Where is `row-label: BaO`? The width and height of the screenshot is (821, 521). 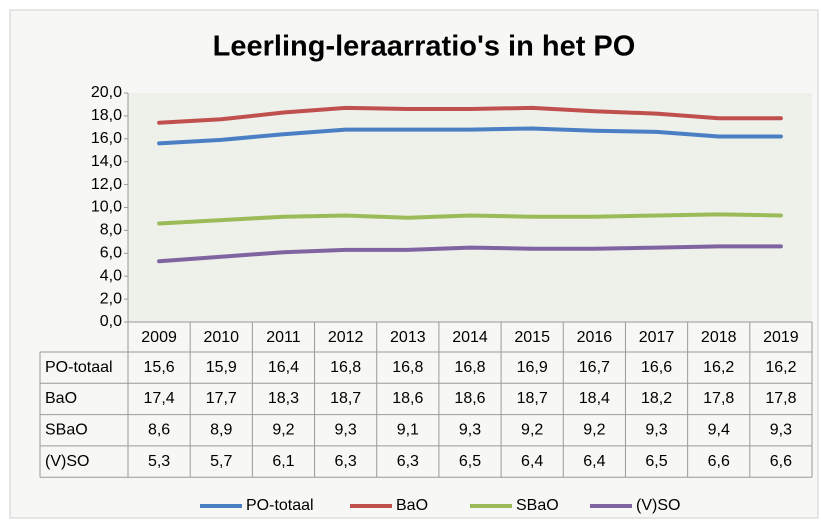 row-label: BaO is located at coordinates (61, 398).